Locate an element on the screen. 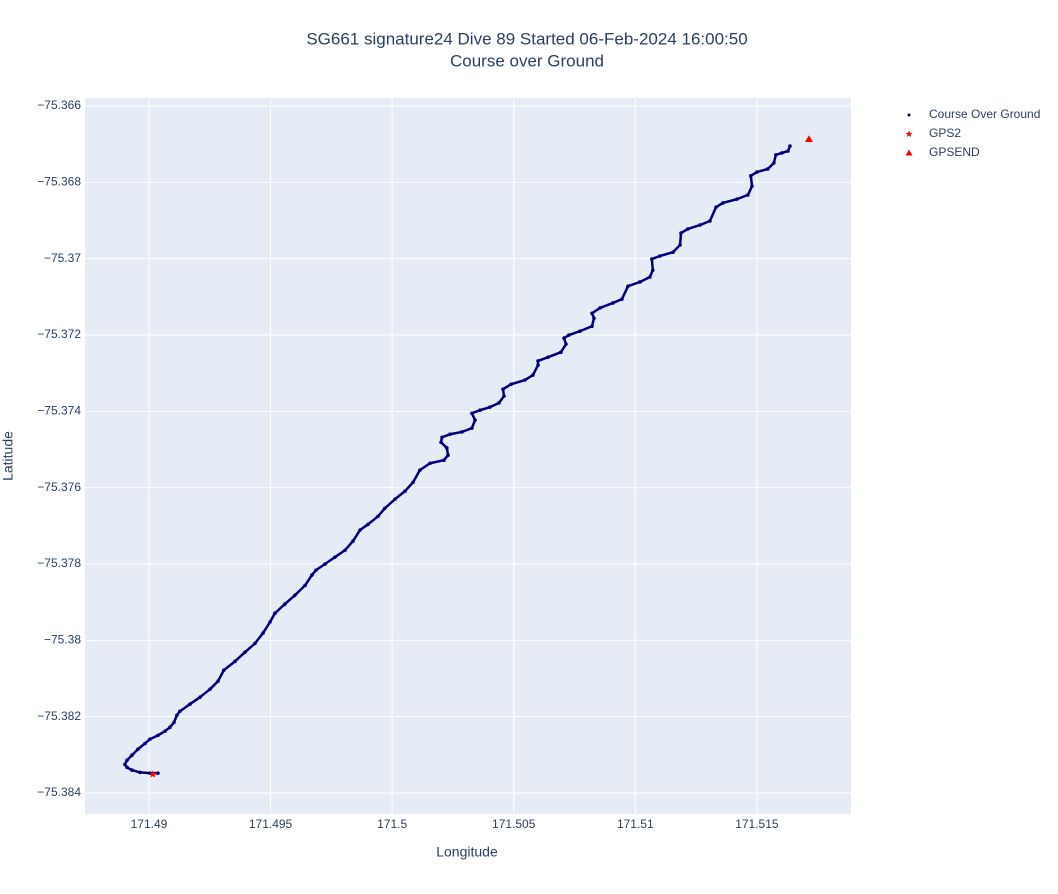 The height and width of the screenshot is (894, 1058). legend-label: GPSEND is located at coordinates (954, 152).